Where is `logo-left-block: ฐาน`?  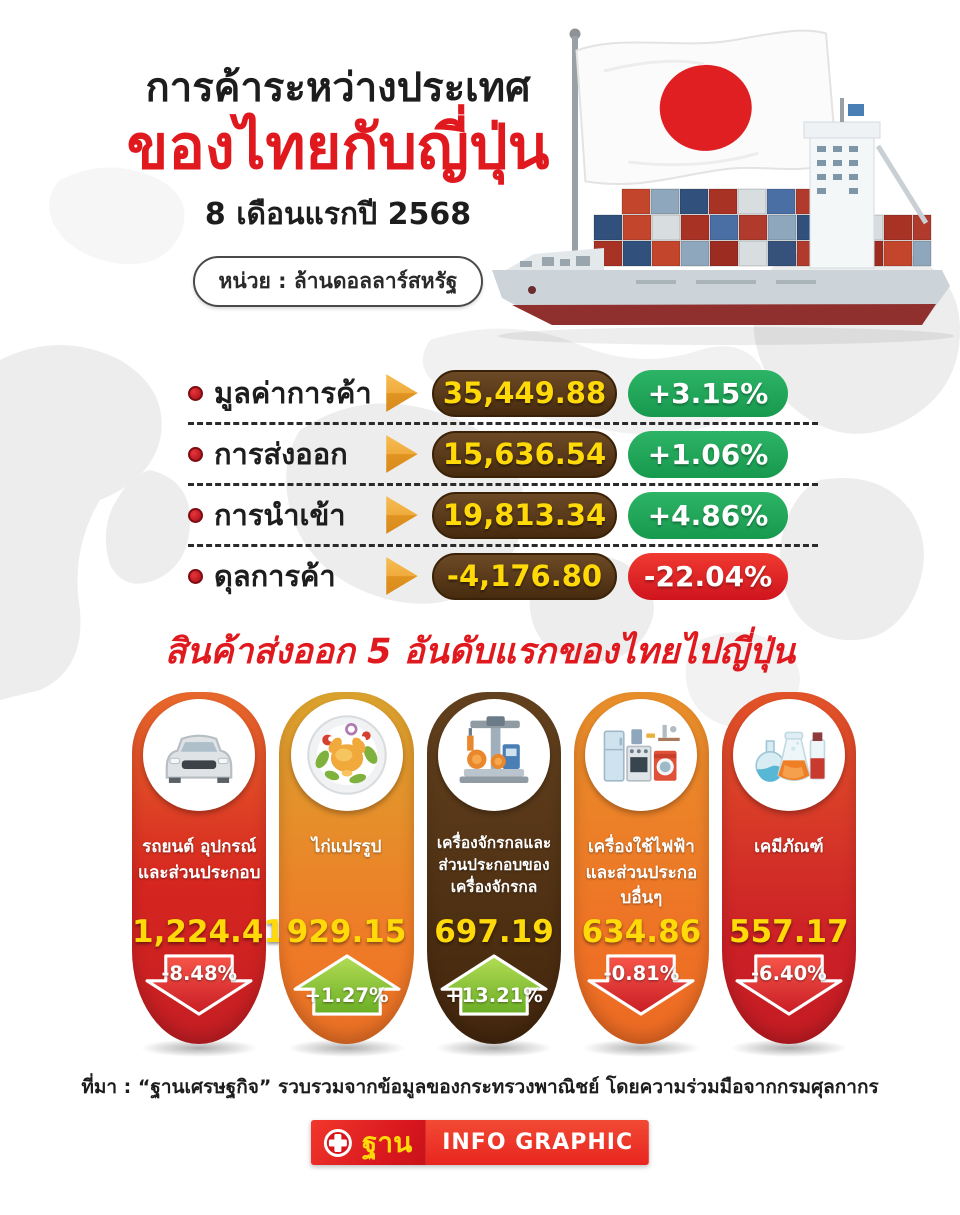
logo-left-block: ฐาน is located at coordinates (368, 1142).